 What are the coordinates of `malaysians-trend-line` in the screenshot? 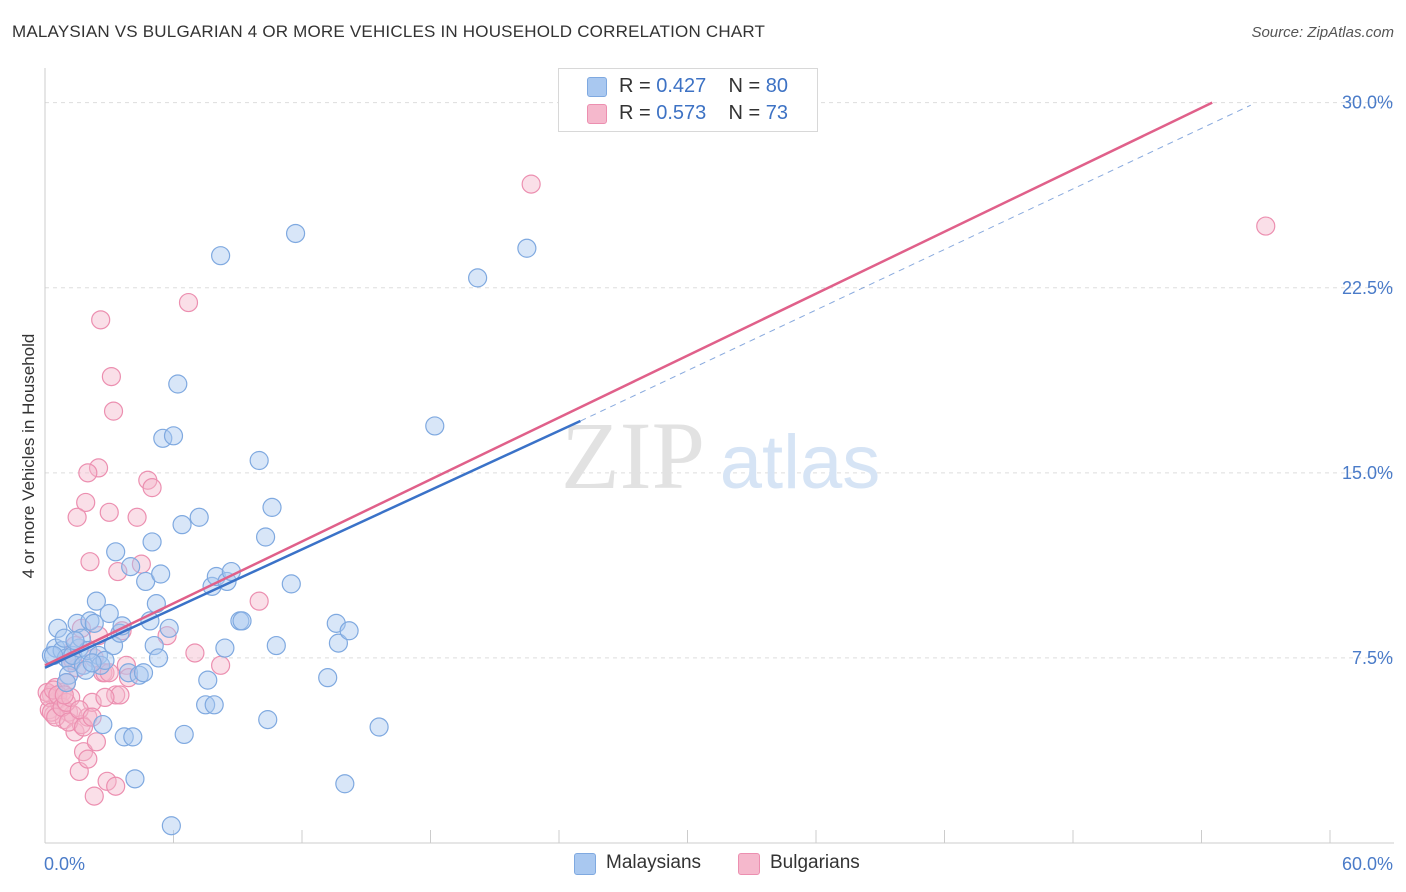 It's located at (312, 544).